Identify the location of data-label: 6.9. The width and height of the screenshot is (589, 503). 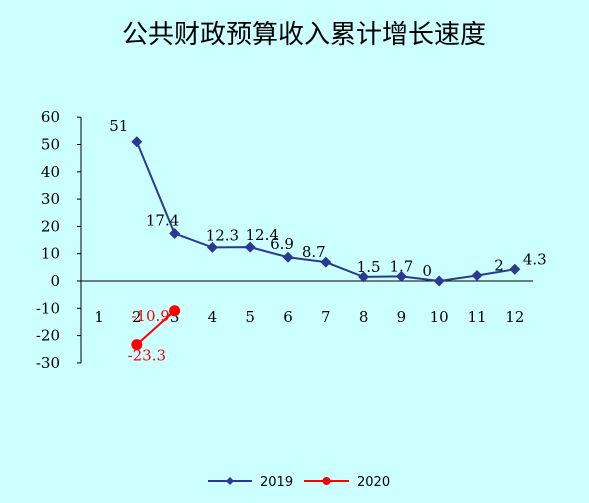
(282, 244).